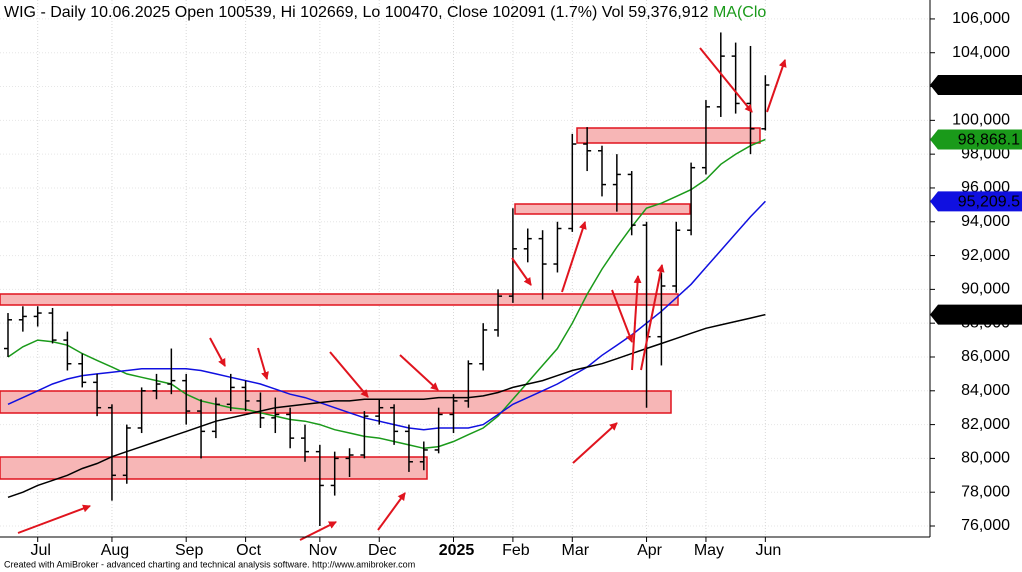 The image size is (1022, 572). I want to click on y-tick-label: 80,000, so click(985, 458).